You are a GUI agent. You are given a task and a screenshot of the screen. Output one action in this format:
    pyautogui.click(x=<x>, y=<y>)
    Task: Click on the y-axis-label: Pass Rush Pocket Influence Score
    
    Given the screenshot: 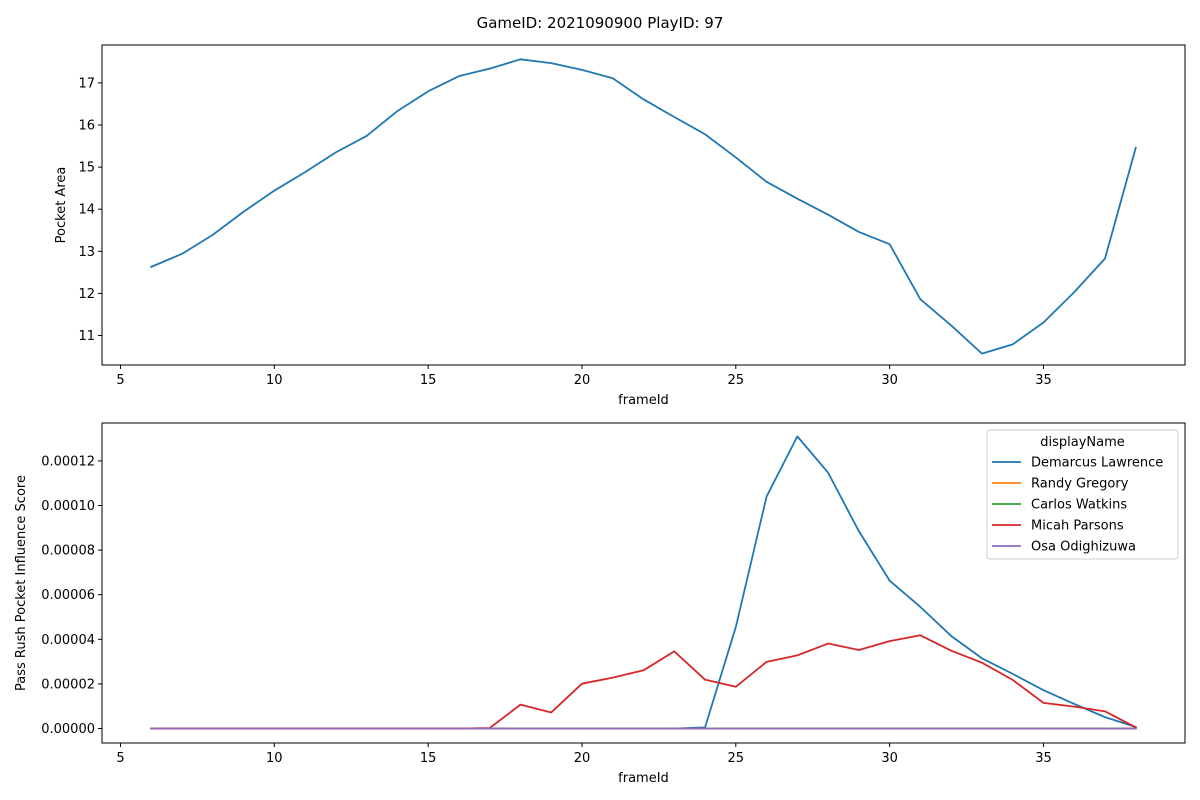 What is the action you would take?
    pyautogui.click(x=21, y=583)
    